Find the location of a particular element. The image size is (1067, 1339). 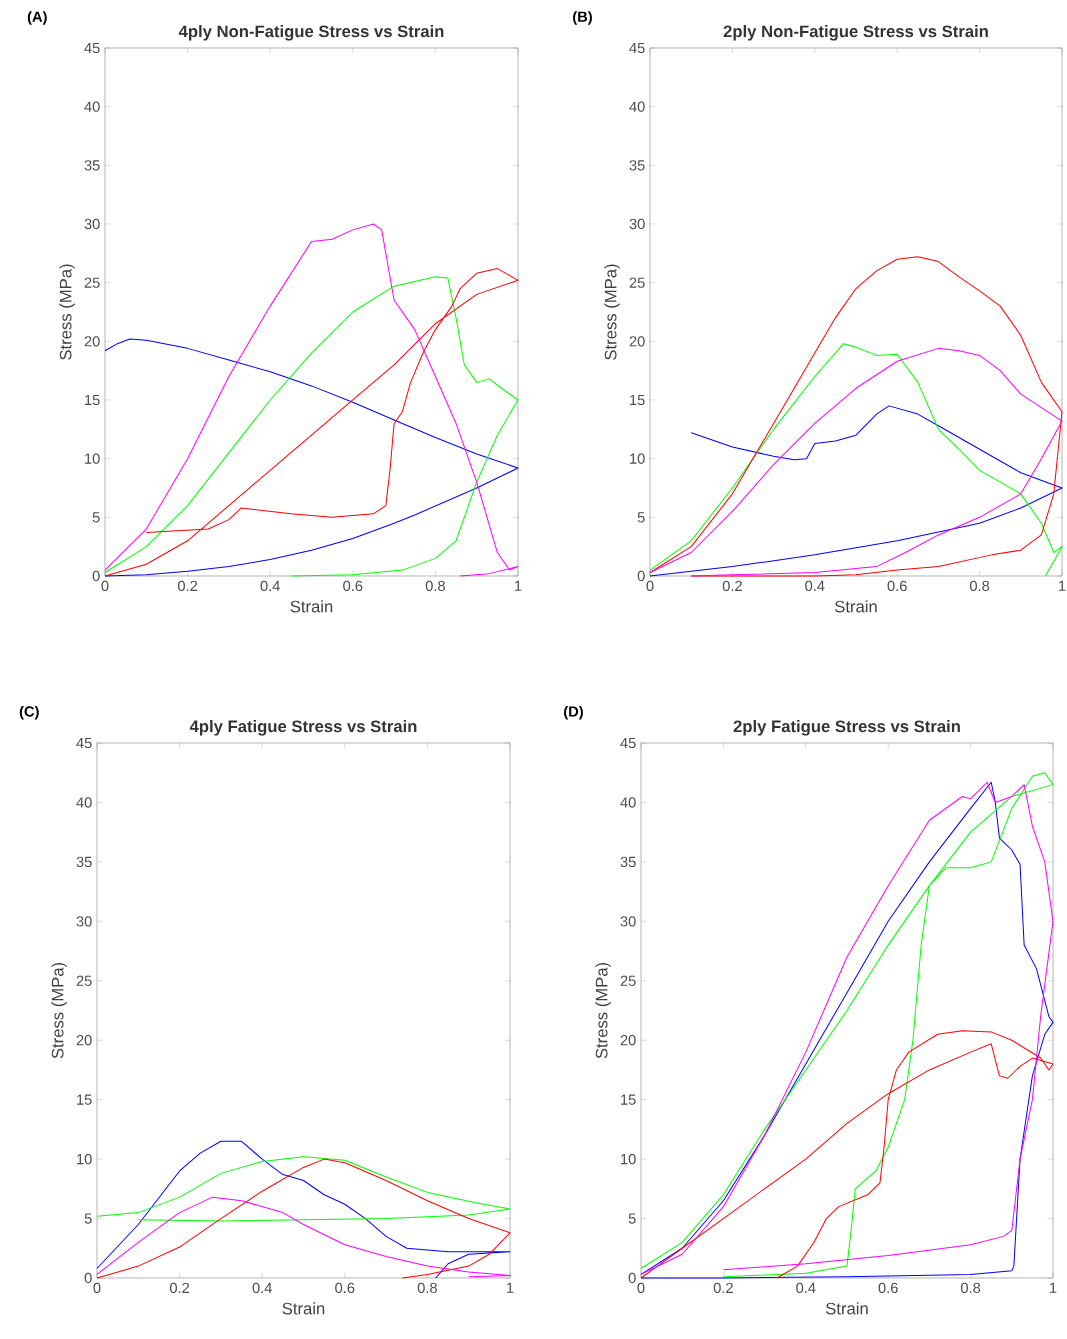

chart-title: 4ply Non-Fatigue Stress vs Strain is located at coordinates (311, 33).